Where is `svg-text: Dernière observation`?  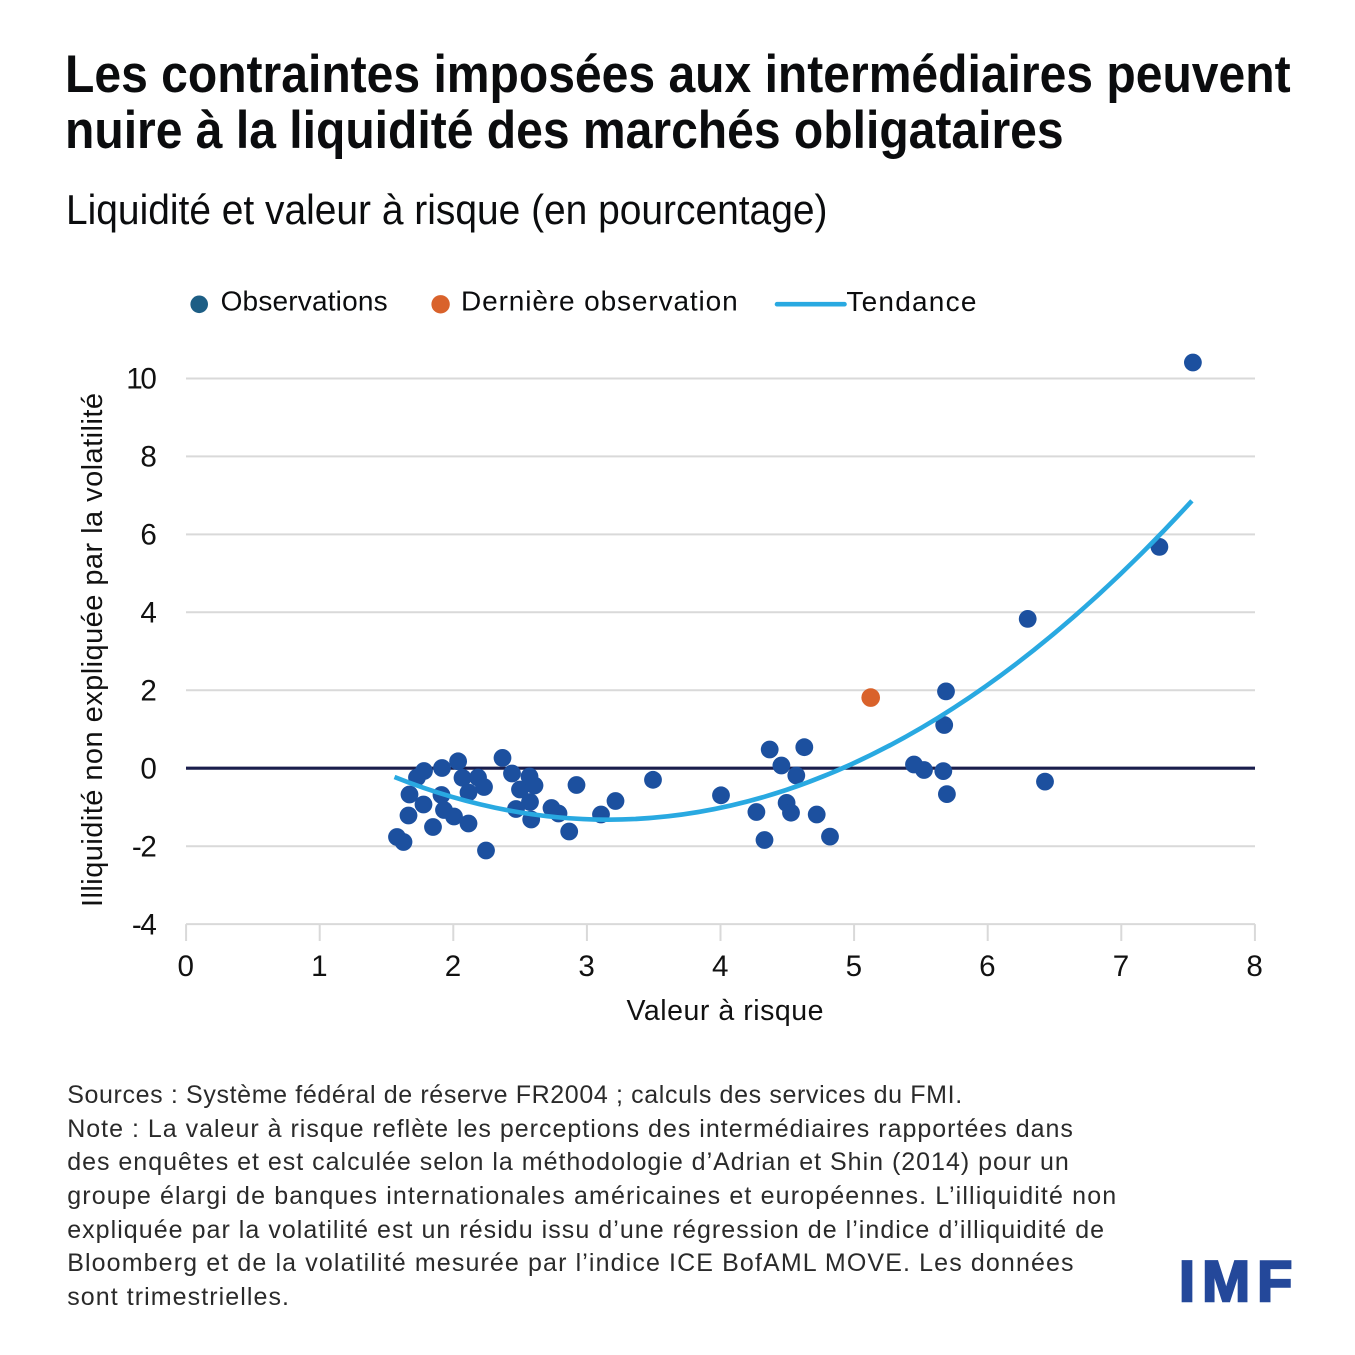
svg-text: Dernière observation is located at coordinates (599, 301).